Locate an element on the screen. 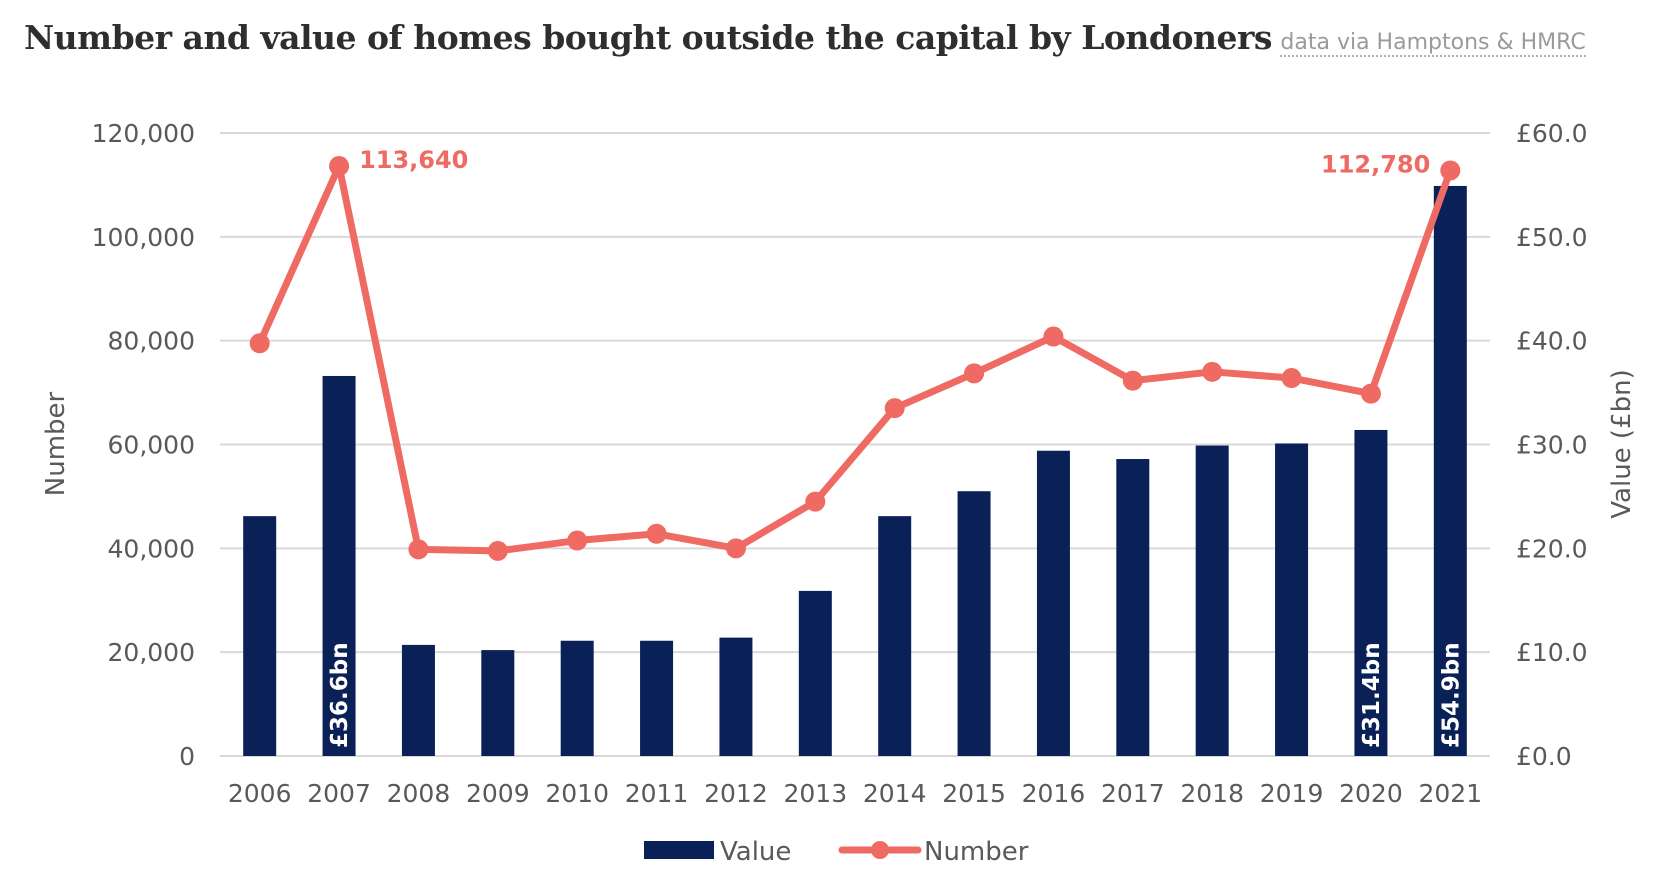  left-tick-label: 100,000 is located at coordinates (143, 237).